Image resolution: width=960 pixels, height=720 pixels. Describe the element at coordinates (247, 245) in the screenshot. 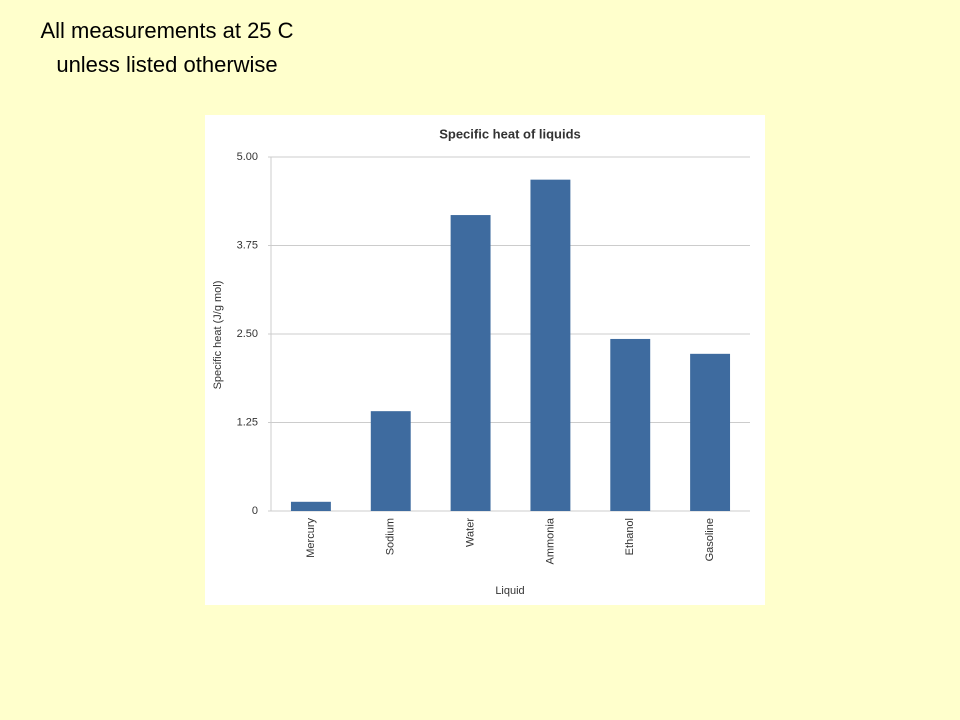

I see `y-tick-label: 3.75` at that location.